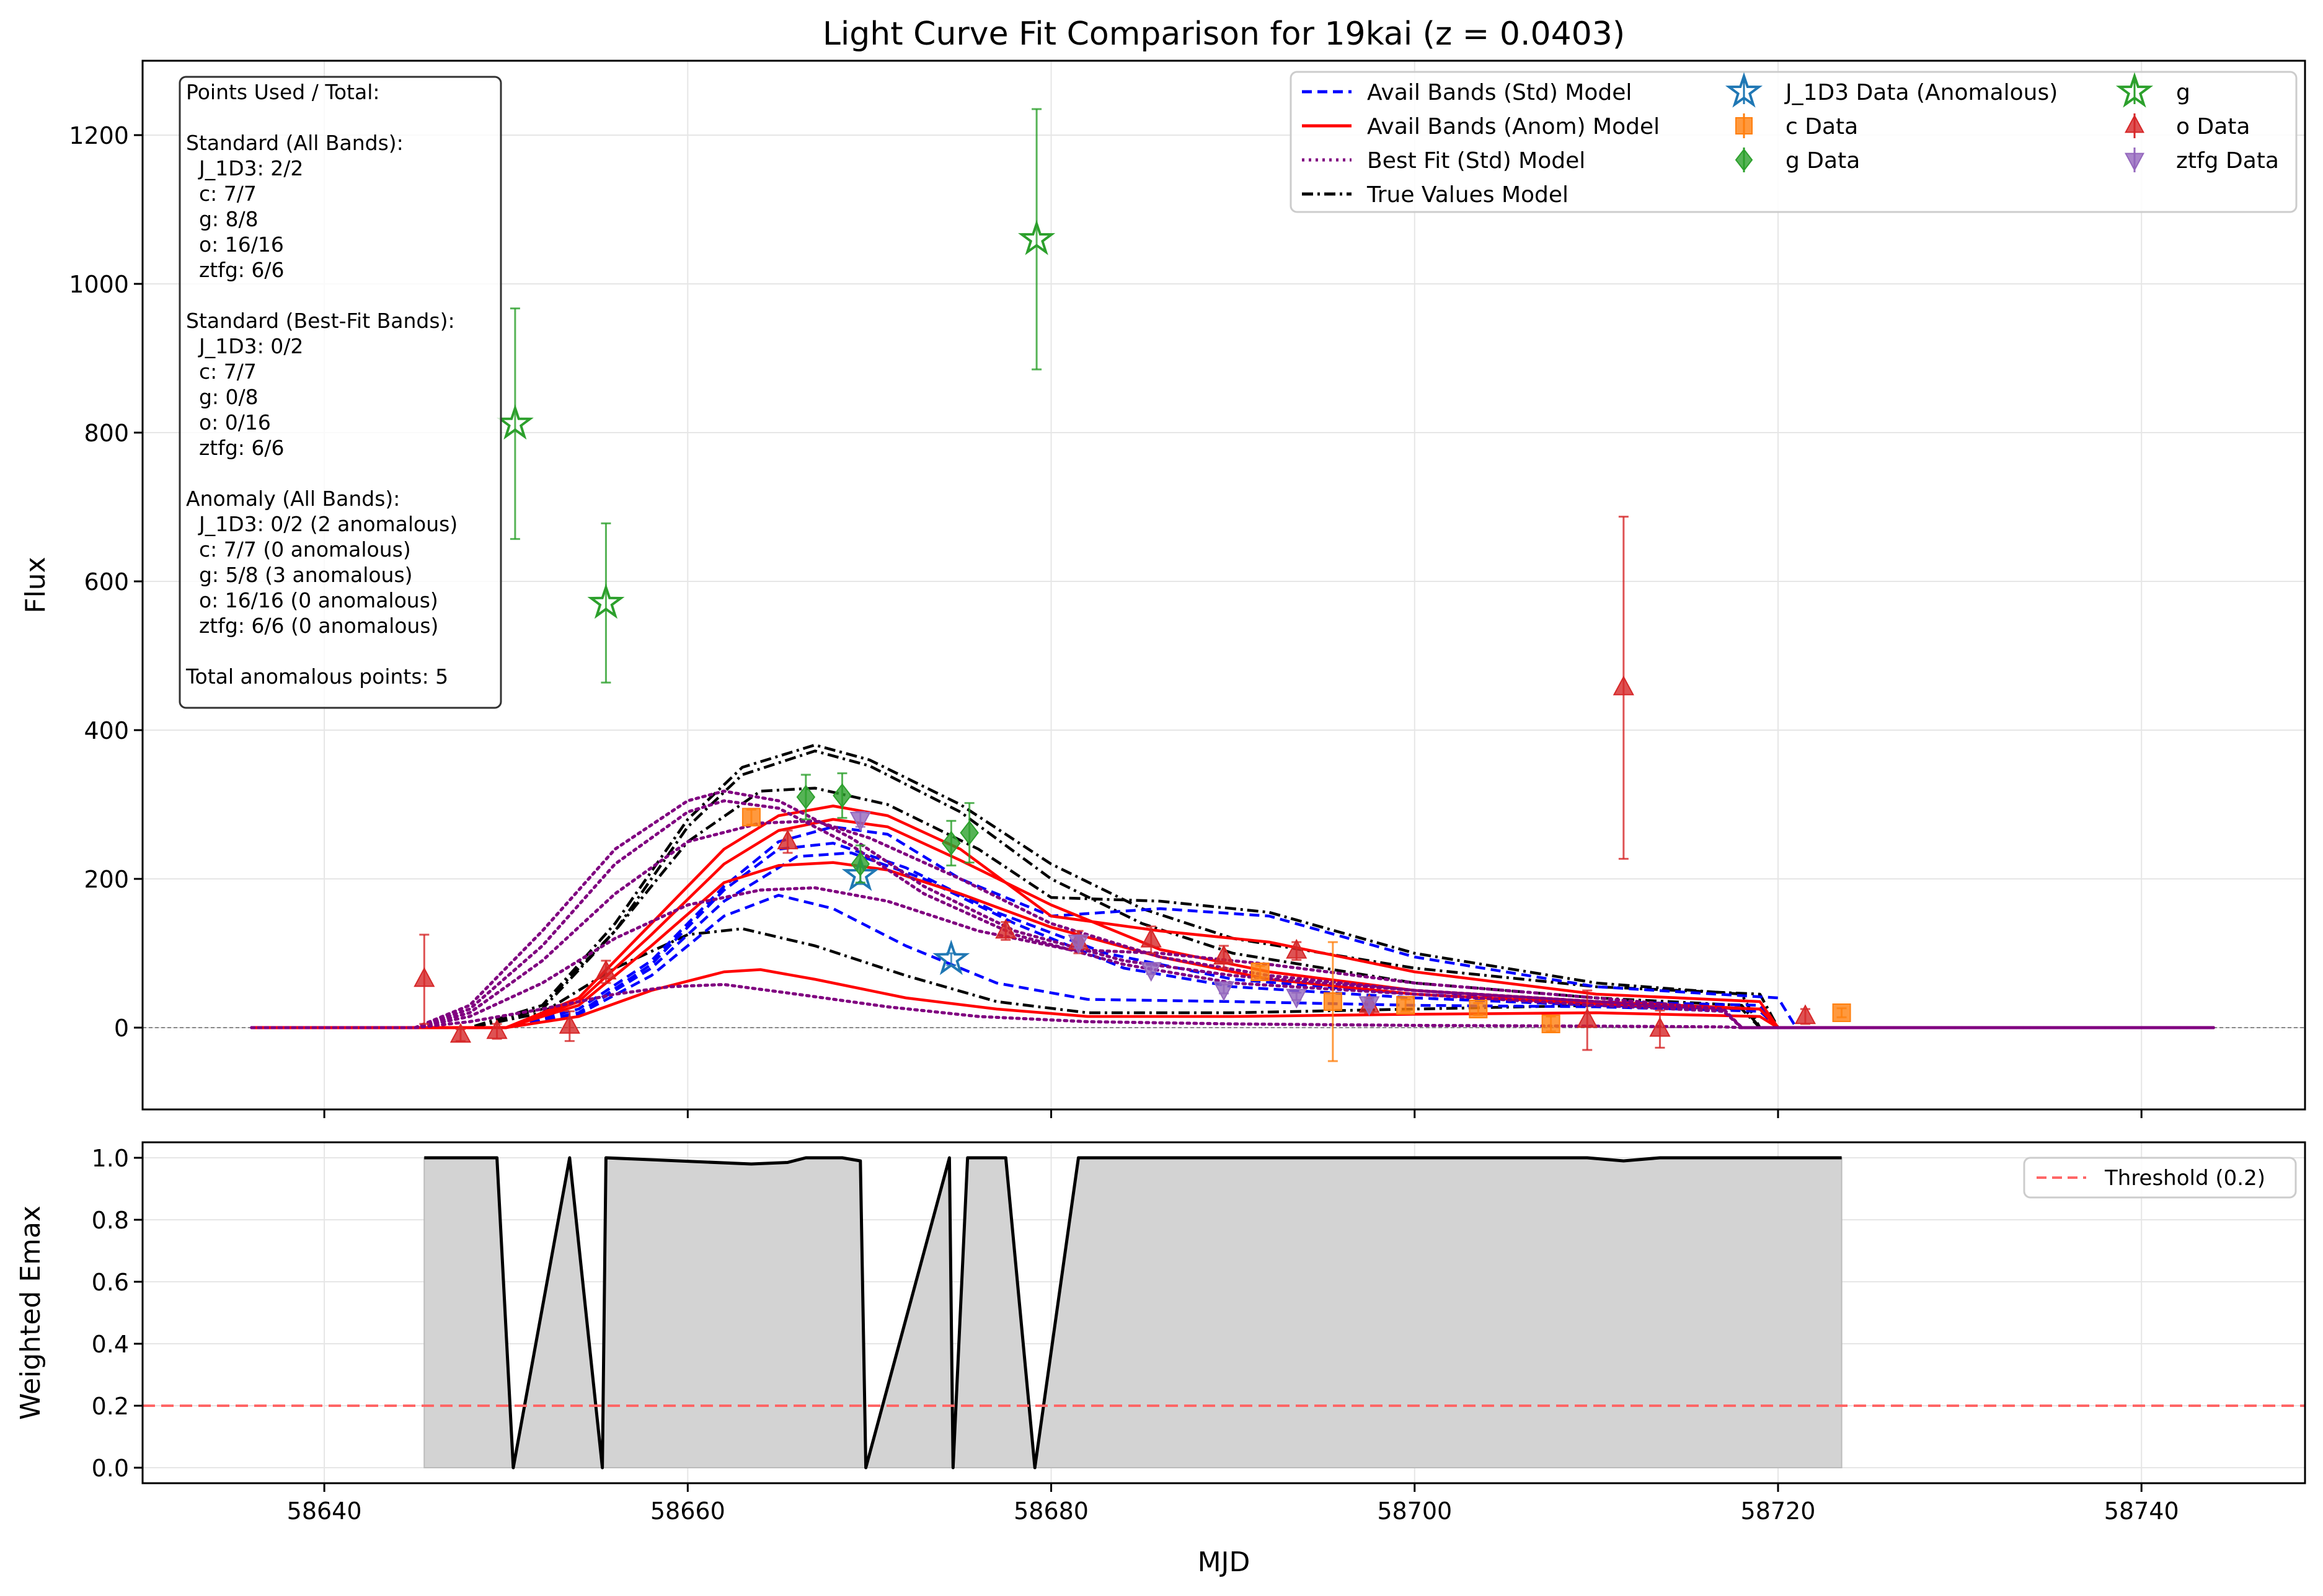 The image size is (2323, 1596). I want to click on top-x-ticks, so click(1233, 1113).